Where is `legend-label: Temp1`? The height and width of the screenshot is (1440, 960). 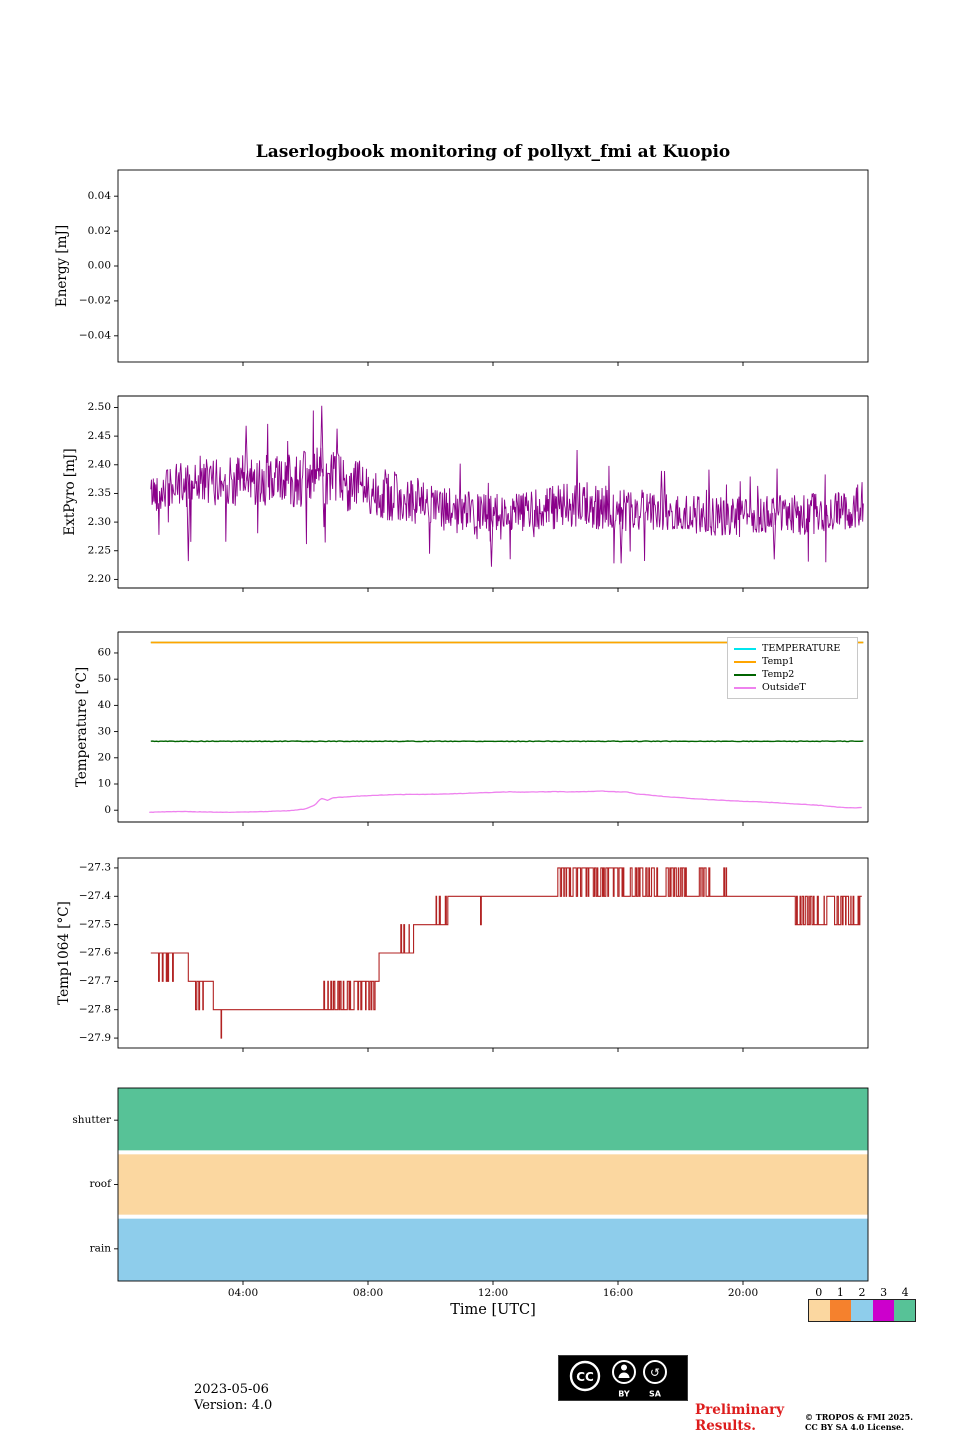
legend-label: Temp1 is located at coordinates (778, 661).